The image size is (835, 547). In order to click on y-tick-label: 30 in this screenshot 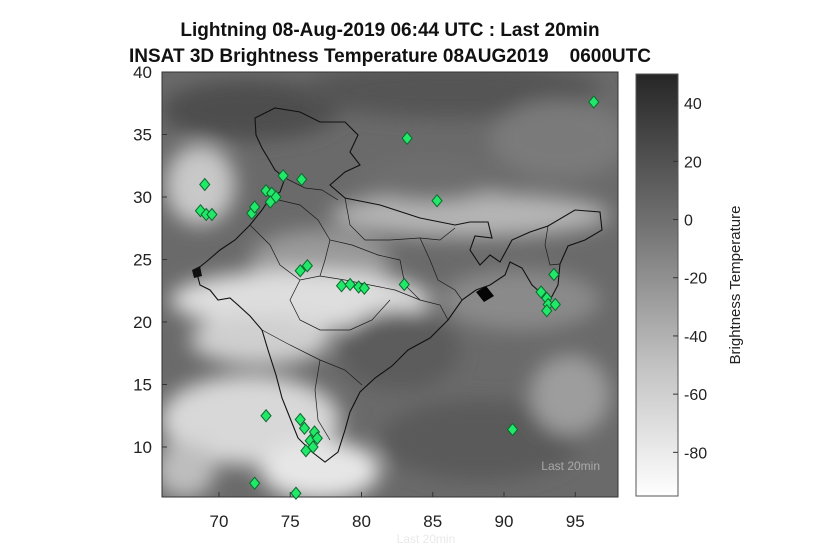, I will do `click(142, 197)`.